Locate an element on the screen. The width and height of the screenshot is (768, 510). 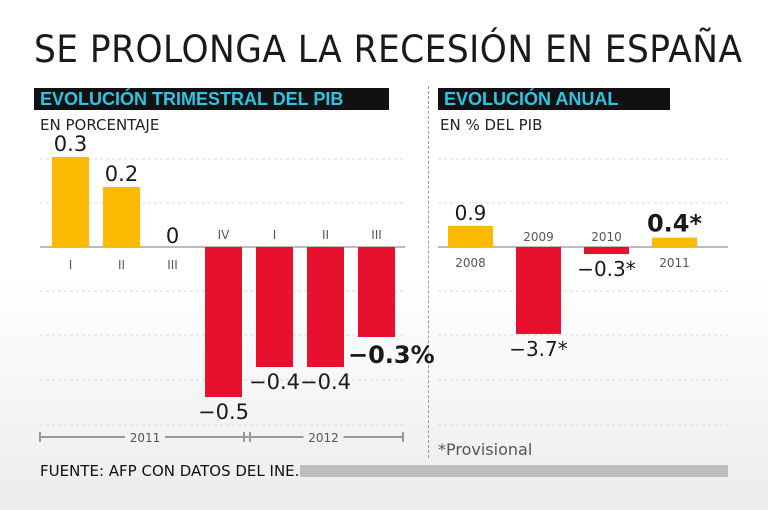
footer-bar is located at coordinates (514, 471).